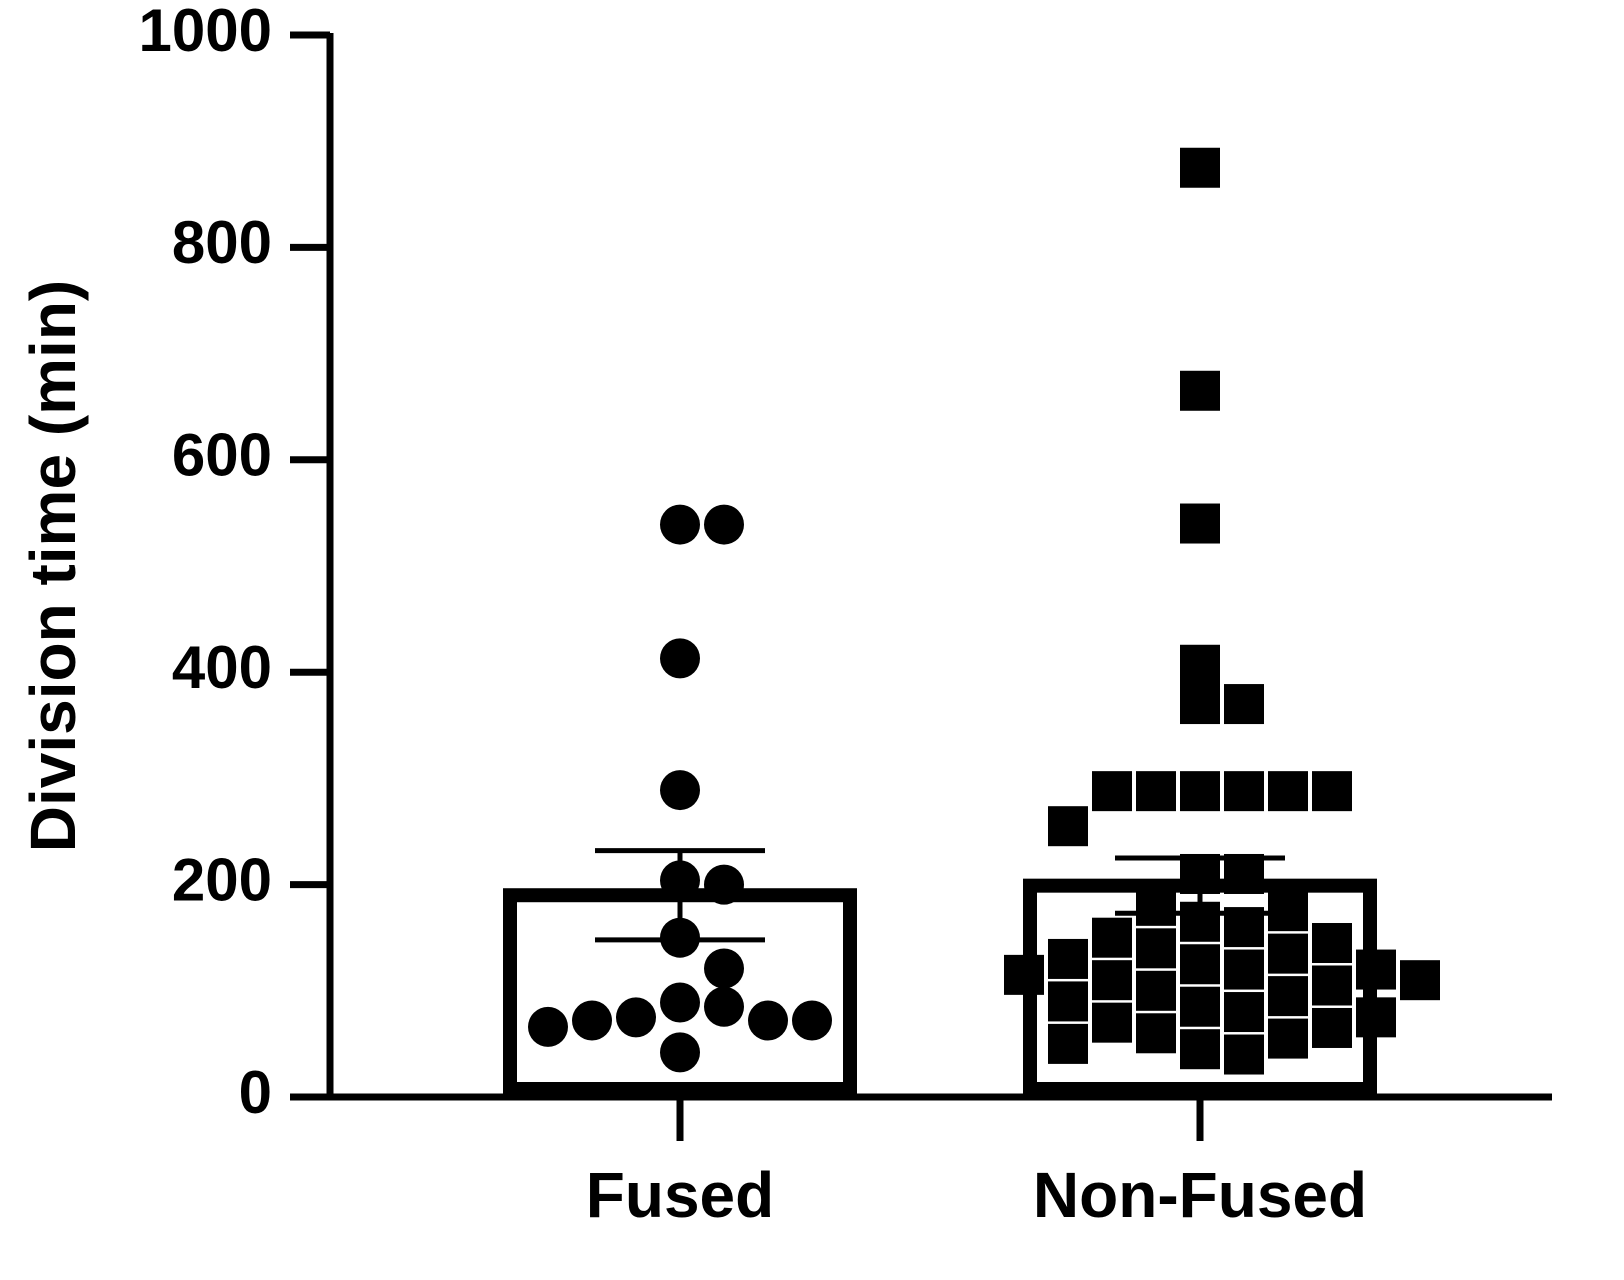 Image resolution: width=1624 pixels, height=1280 pixels. I want to click on y-tick-label: 200, so click(222, 879).